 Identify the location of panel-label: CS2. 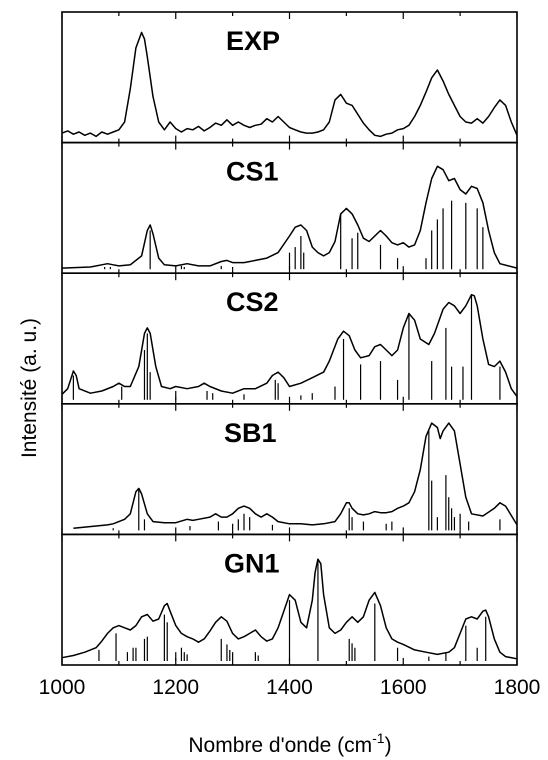
(252, 302).